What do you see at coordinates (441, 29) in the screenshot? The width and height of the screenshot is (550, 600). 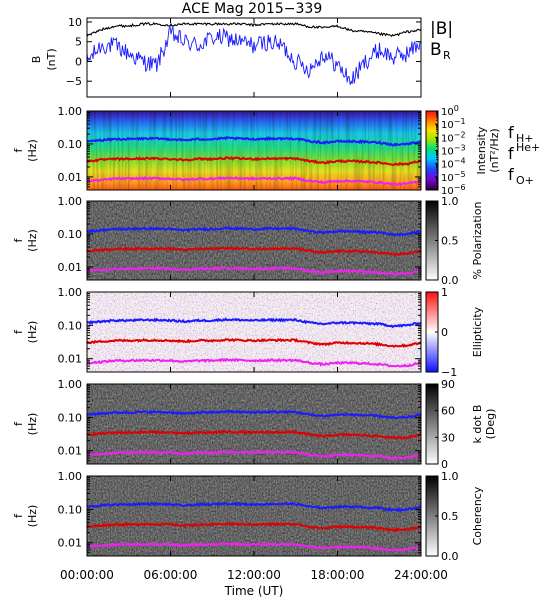 I see `legend-btotal: |B|` at bounding box center [441, 29].